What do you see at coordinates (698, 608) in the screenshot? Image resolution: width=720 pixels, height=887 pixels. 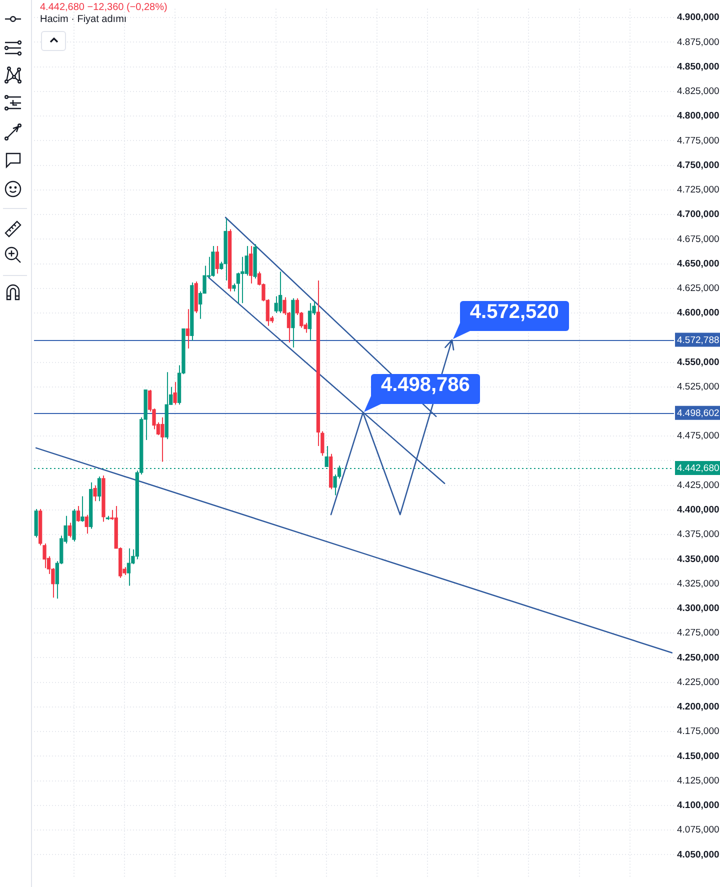 I see `y-tick-label: 4.300,000` at bounding box center [698, 608].